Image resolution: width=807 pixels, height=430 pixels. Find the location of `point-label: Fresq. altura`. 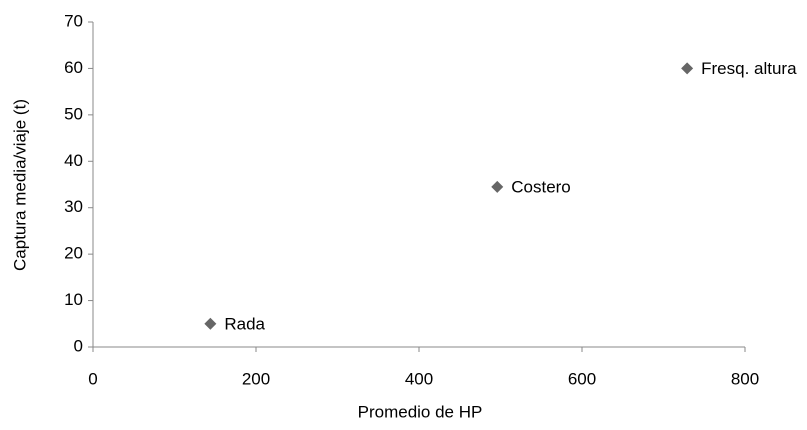

point-label: Fresq. altura is located at coordinates (749, 68).